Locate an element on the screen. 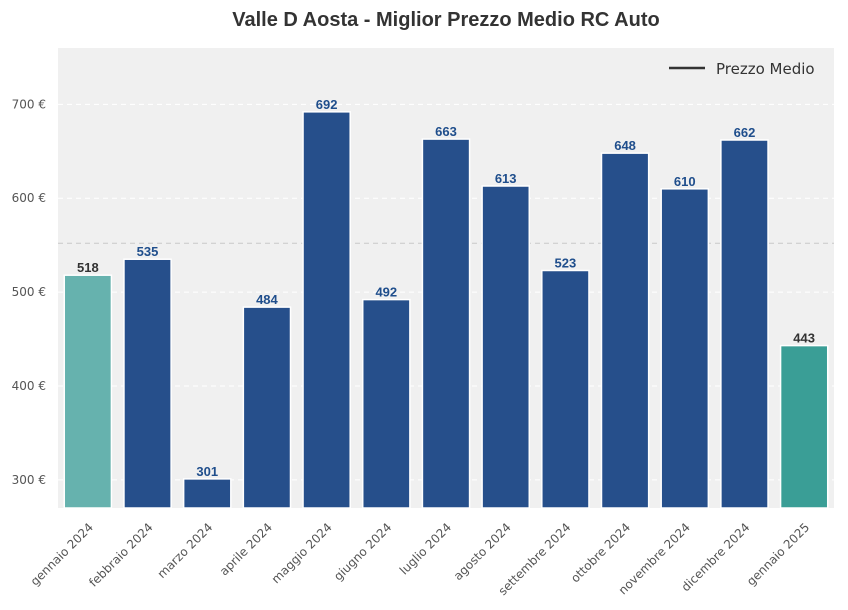  bar-value-label: 663 is located at coordinates (446, 131).